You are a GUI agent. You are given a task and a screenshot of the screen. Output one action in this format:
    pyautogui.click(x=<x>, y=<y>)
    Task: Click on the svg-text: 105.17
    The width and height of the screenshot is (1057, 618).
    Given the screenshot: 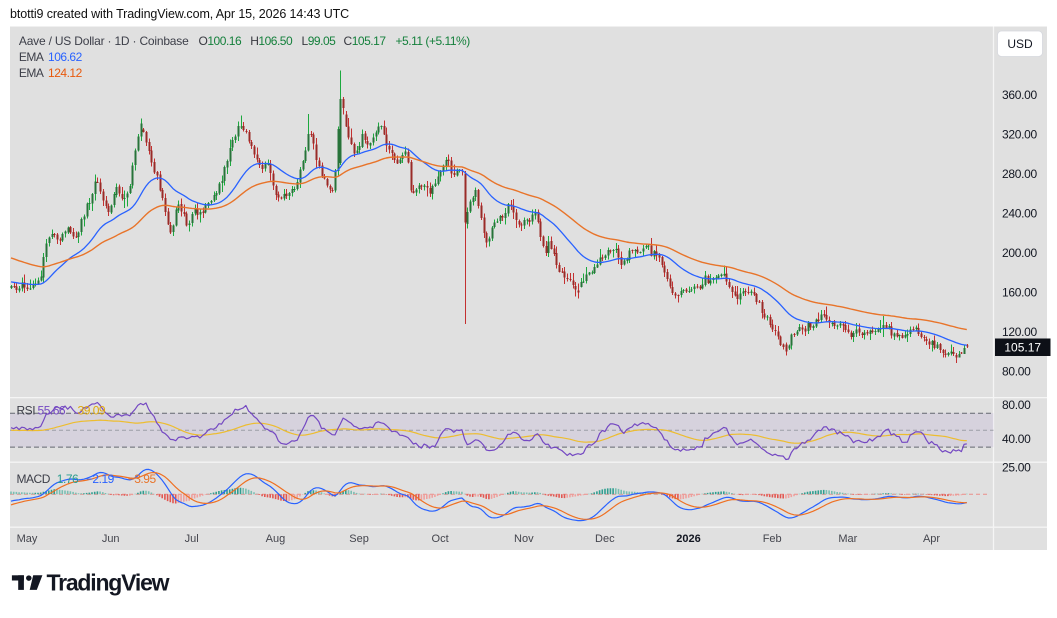 What is the action you would take?
    pyautogui.click(x=1022, y=348)
    